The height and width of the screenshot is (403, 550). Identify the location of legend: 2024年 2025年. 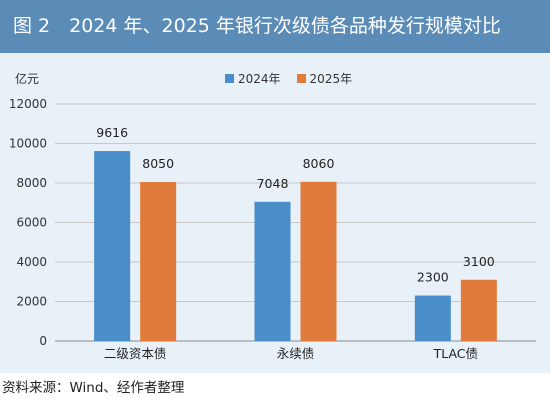
(296, 78).